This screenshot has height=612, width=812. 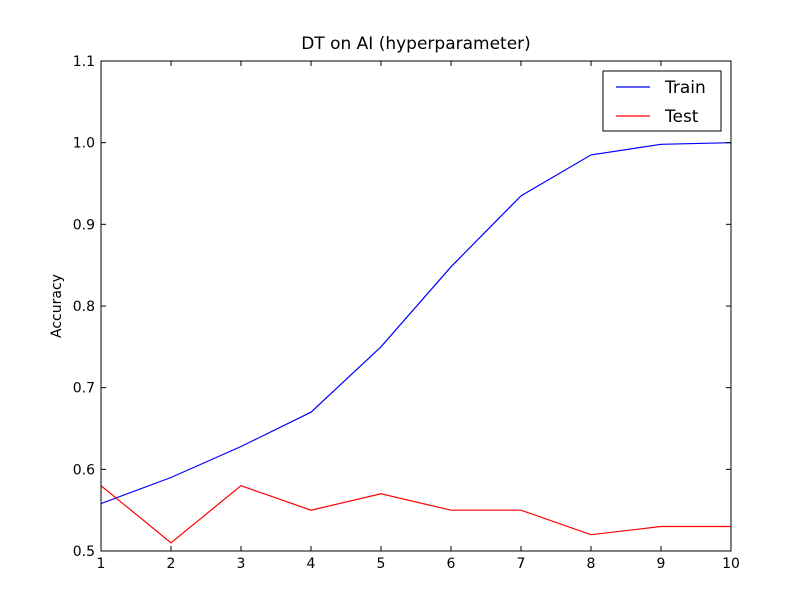 I want to click on legend-box, so click(x=662, y=101).